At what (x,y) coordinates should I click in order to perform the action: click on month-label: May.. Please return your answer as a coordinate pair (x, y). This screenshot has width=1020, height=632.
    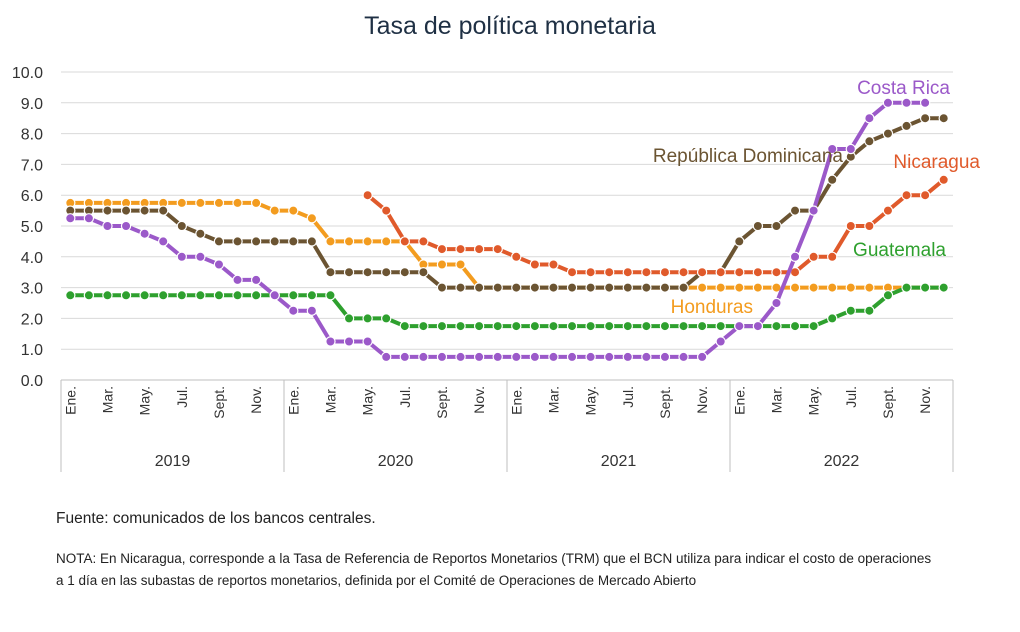
    Looking at the image, I should click on (814, 400).